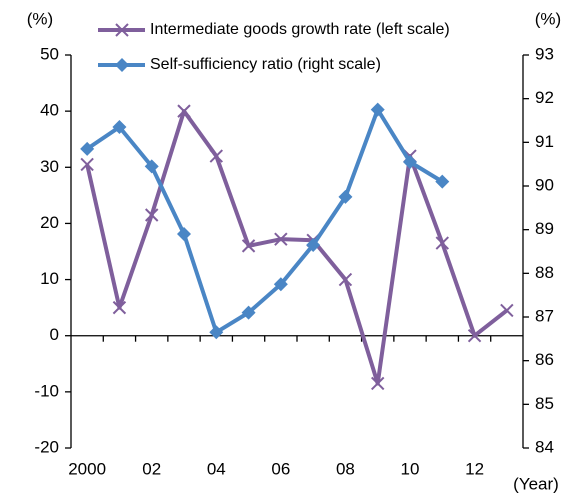 The image size is (582, 497). Describe the element at coordinates (265, 64) in the screenshot. I see `legend-label: Self-sufficiency ratio (right scale)` at that location.